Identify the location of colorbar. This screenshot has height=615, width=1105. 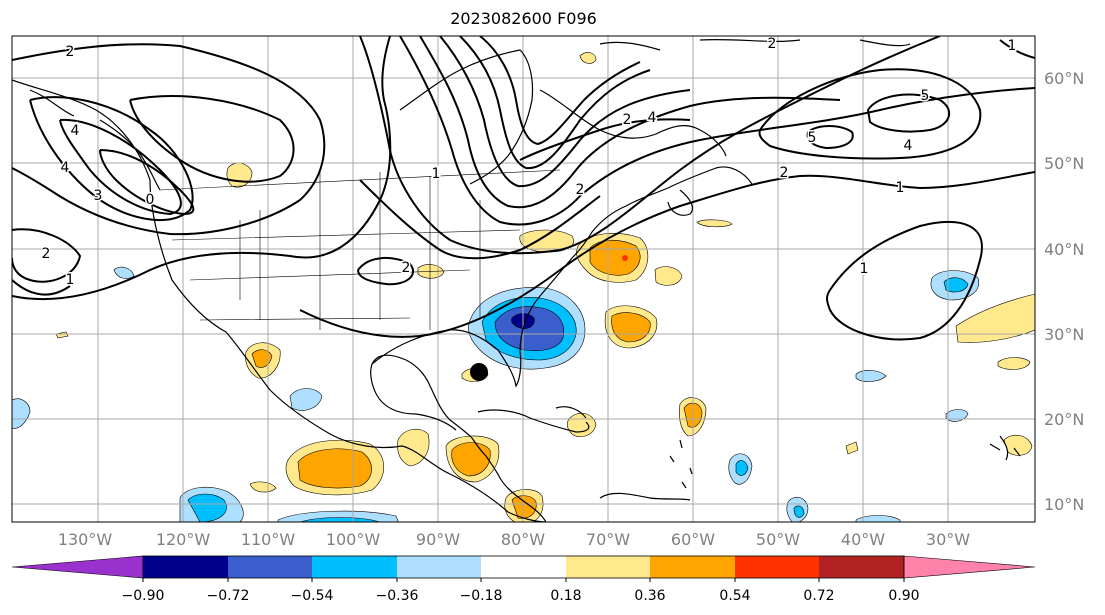
(523, 568).